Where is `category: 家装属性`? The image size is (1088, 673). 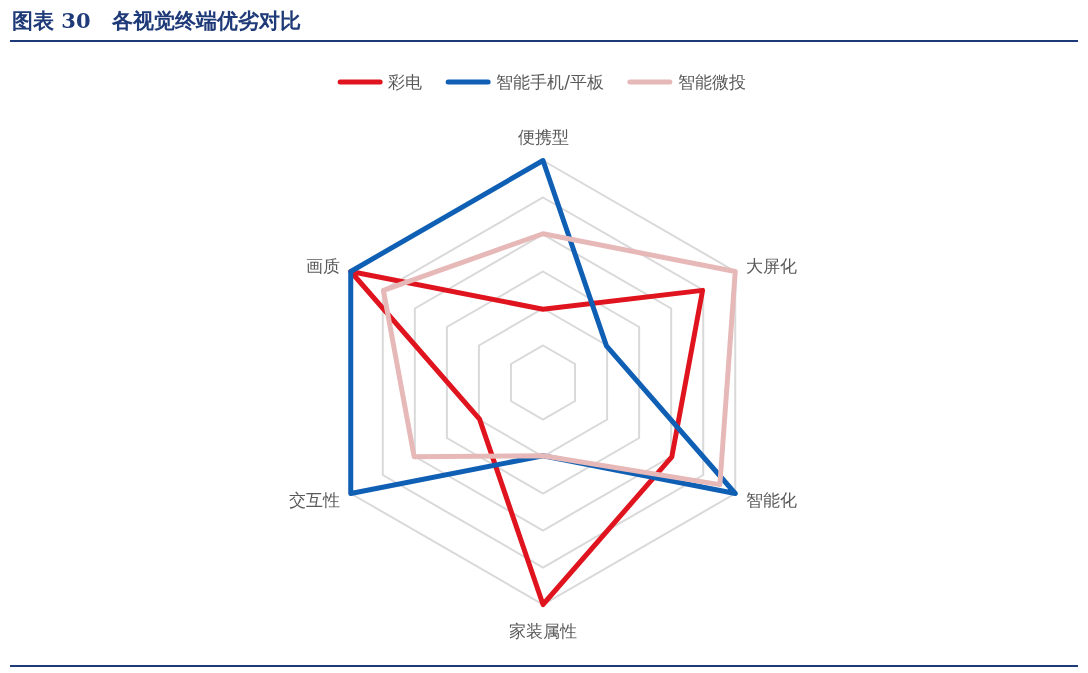
category: 家装属性 is located at coordinates (543, 630).